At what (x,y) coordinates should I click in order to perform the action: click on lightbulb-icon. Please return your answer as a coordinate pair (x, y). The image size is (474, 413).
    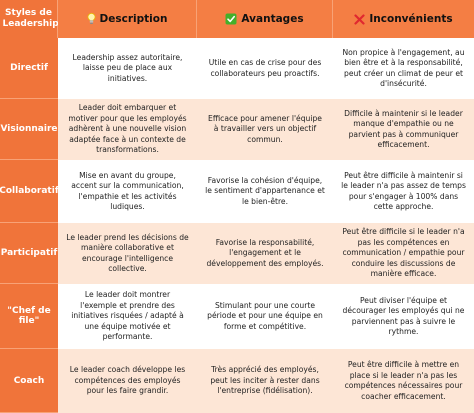
    Looking at the image, I should click on (91, 19).